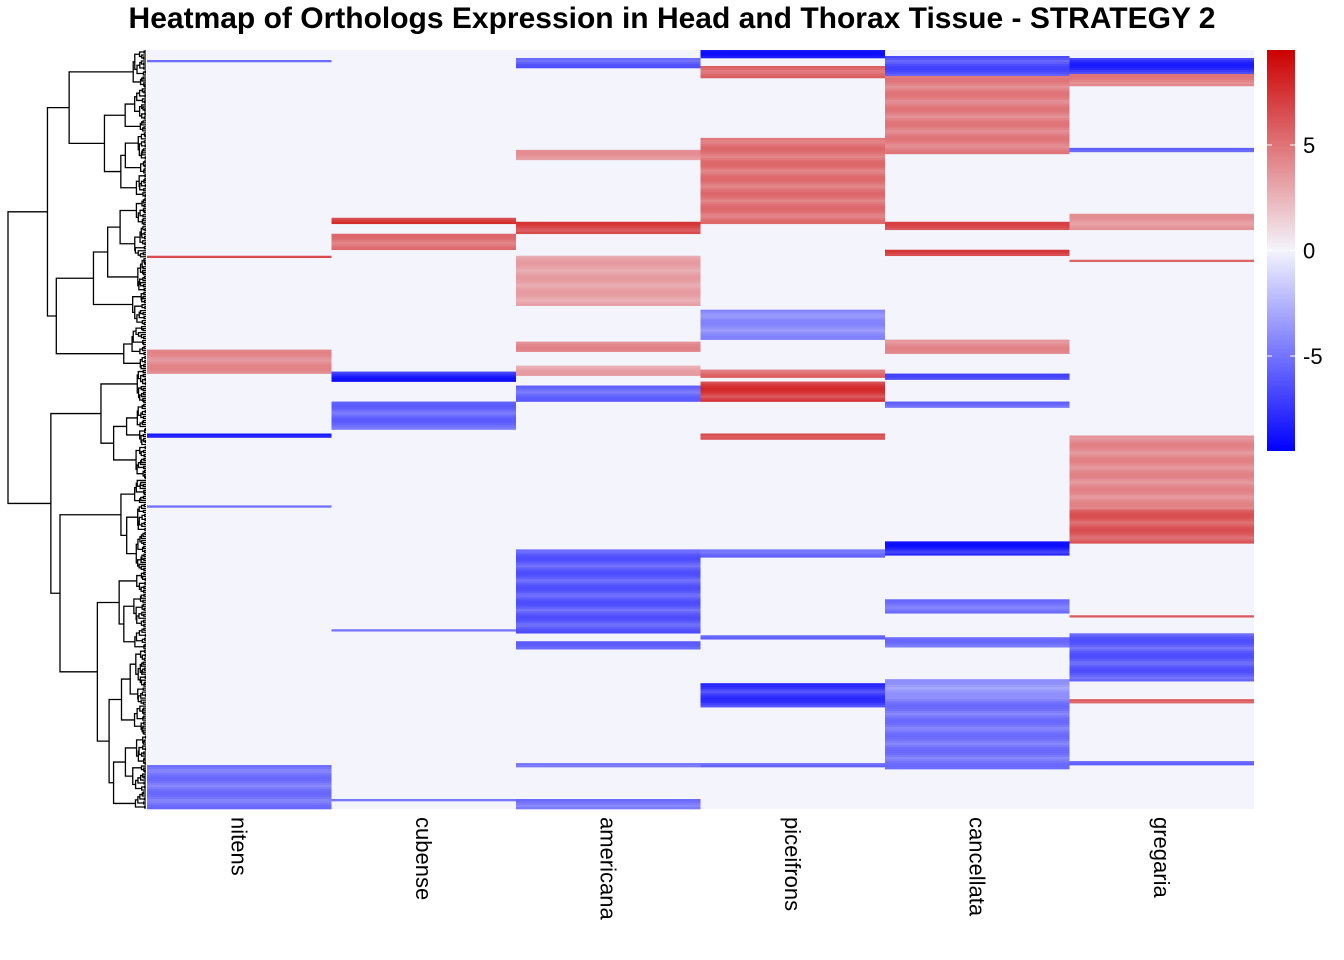 The height and width of the screenshot is (960, 1344). I want to click on heatmap-block-cubense, so click(423, 221).